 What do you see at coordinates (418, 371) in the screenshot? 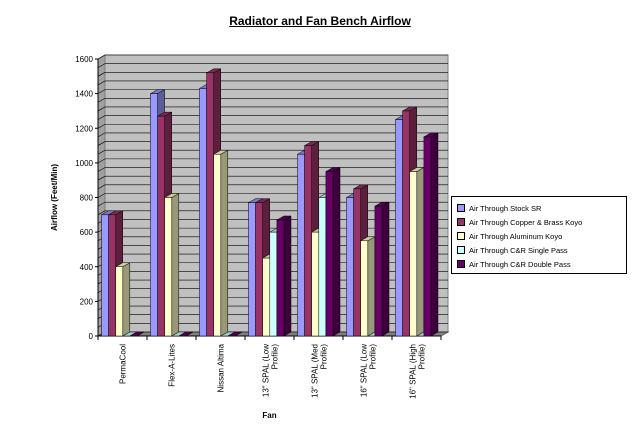
I see `x-tick-label: 16" SPAL (HighProfile)` at bounding box center [418, 371].